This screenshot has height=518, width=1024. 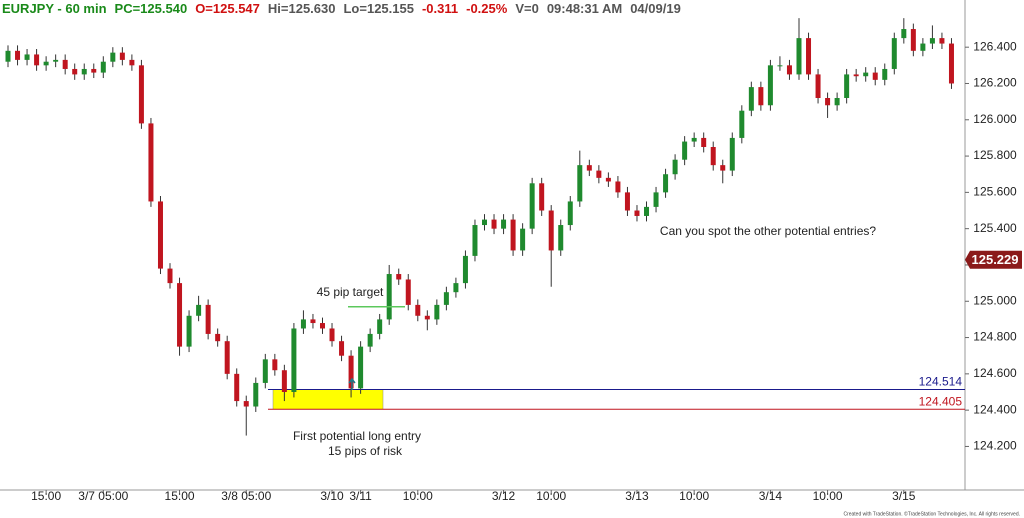 What do you see at coordinates (941, 382) in the screenshot?
I see `level-label: 124.514` at bounding box center [941, 382].